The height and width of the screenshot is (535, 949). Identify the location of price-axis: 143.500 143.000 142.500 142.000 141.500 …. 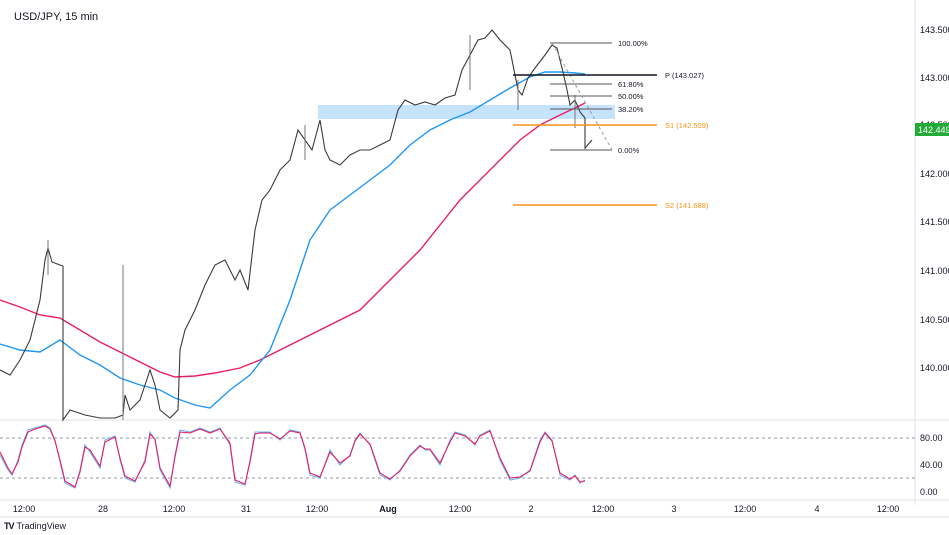
(934, 199).